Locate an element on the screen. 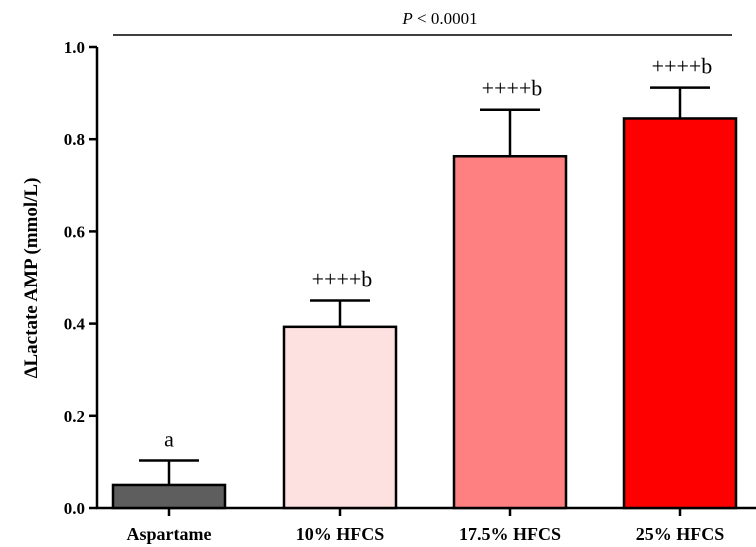  p-value-text: < 0.0001 is located at coordinates (445, 18).